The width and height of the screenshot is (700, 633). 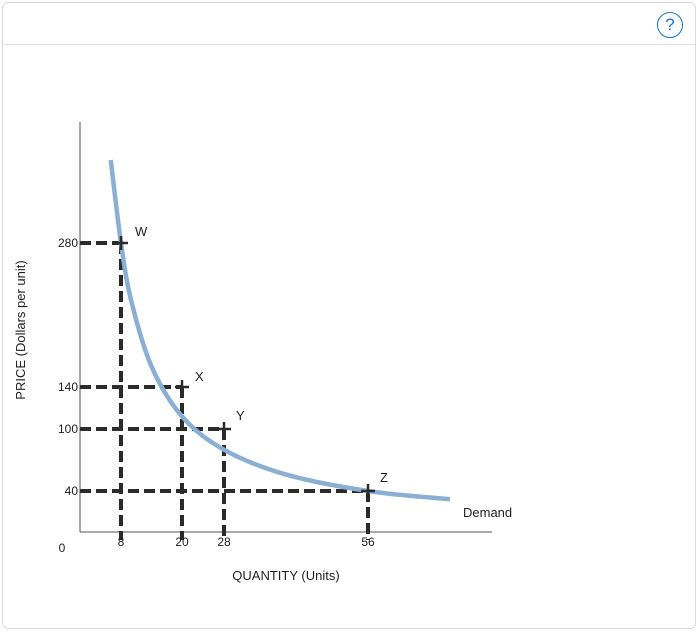 I want to click on x-tick-label: 8, so click(x=121, y=542).